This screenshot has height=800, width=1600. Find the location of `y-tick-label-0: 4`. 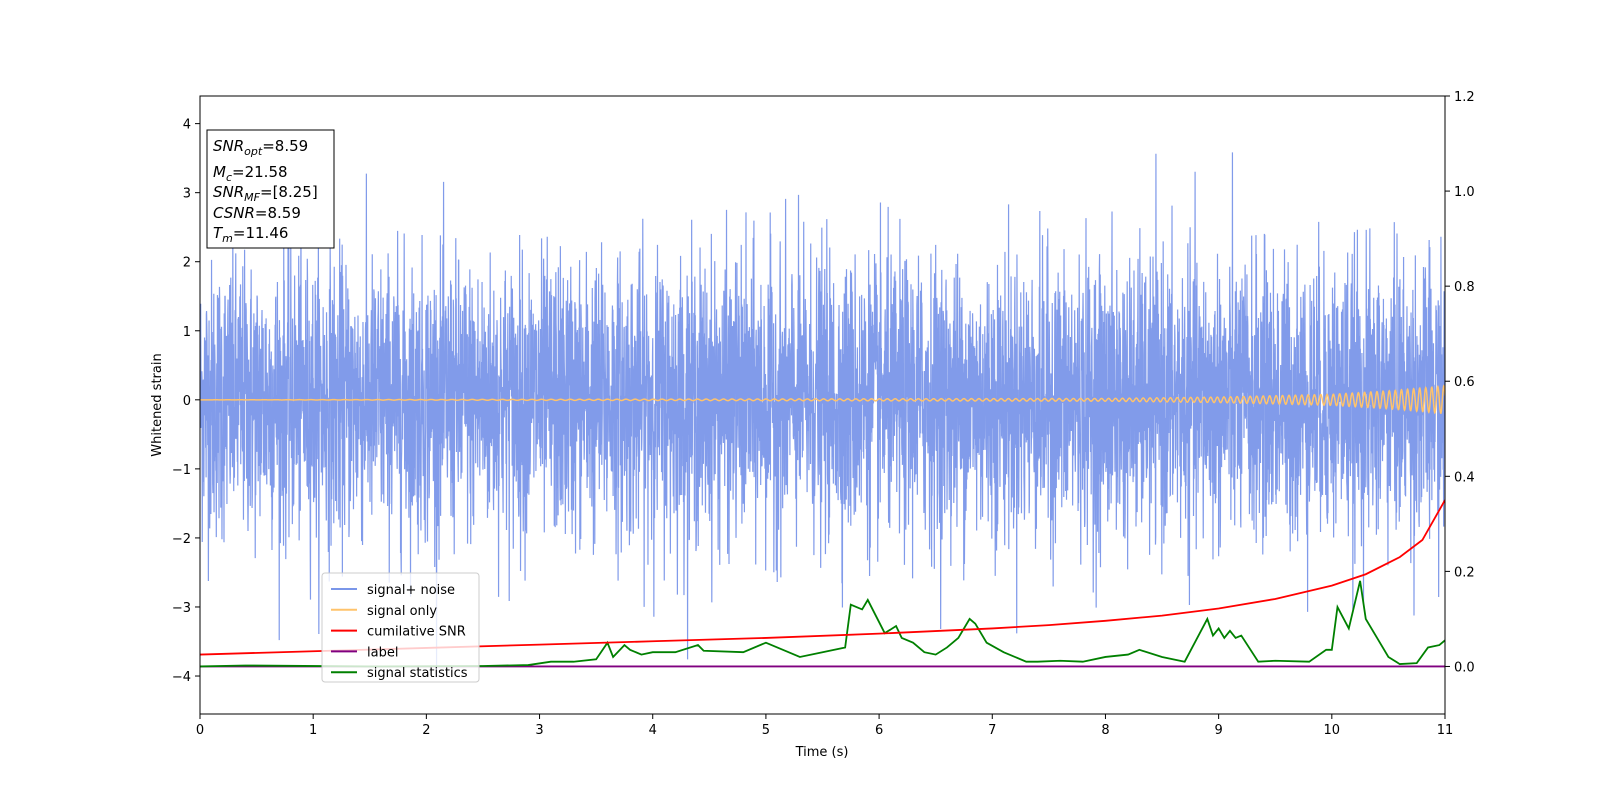

y-tick-label-0: 4 is located at coordinates (187, 125).